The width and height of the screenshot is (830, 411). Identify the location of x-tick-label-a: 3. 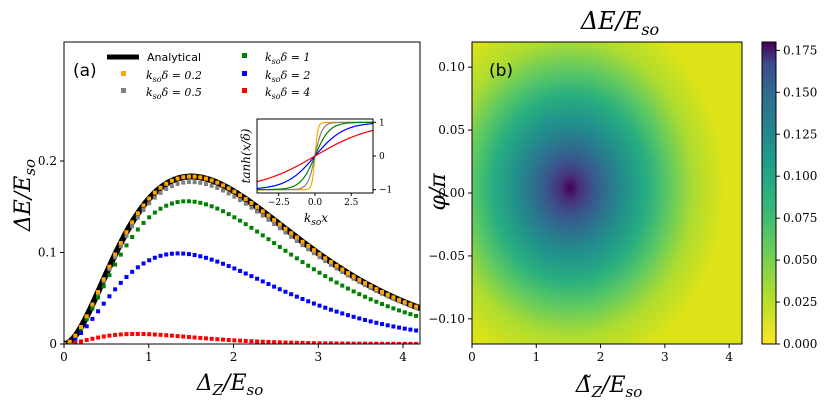
(318, 357).